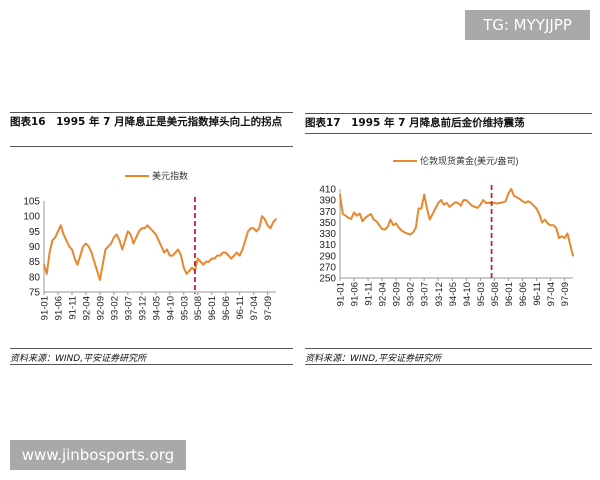  I want to click on x-tick-label: 91-01, so click(341, 294).